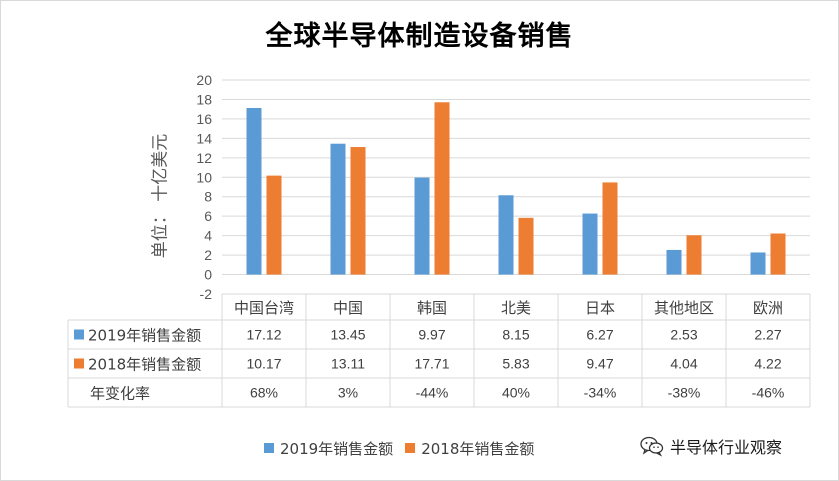 This screenshot has height=481, width=839. What do you see at coordinates (208, 197) in the screenshot?
I see `y-tick-label: 8` at bounding box center [208, 197].